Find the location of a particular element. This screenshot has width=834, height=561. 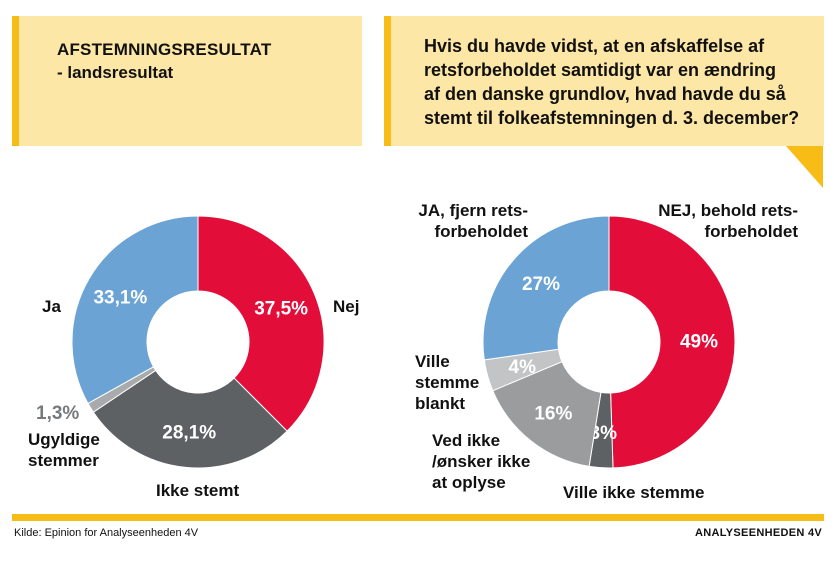

slice-value-label: 16% is located at coordinates (553, 414).